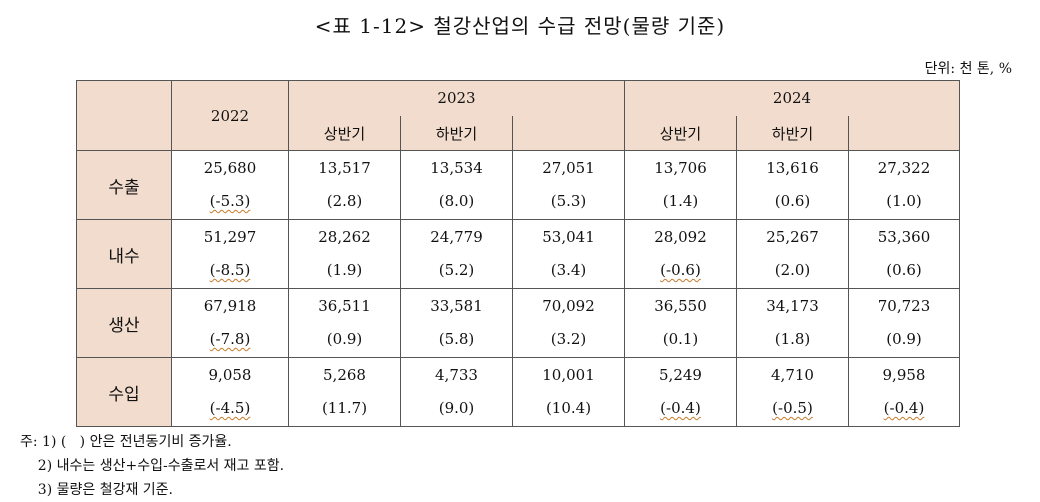 The image size is (1040, 502). I want to click on cell: 36,550 (0.1), so click(680, 323).